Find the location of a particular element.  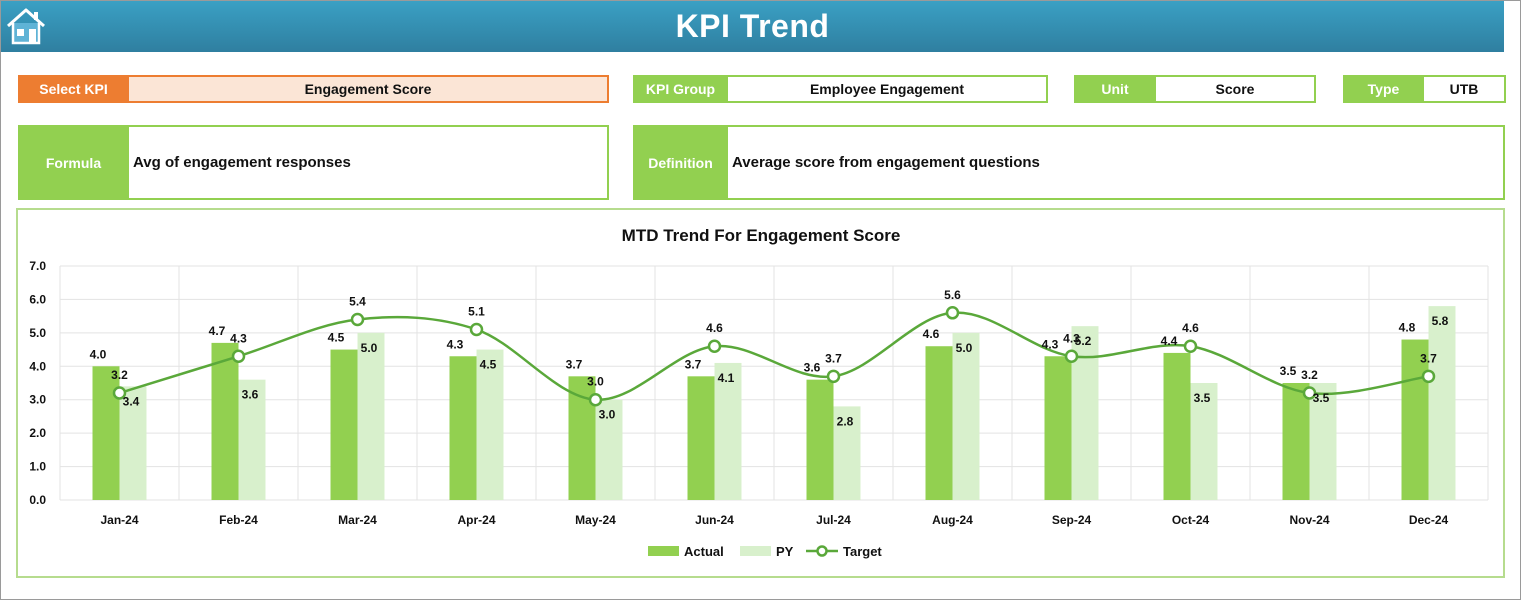

y-tick-label: 6.0 is located at coordinates (37, 299).